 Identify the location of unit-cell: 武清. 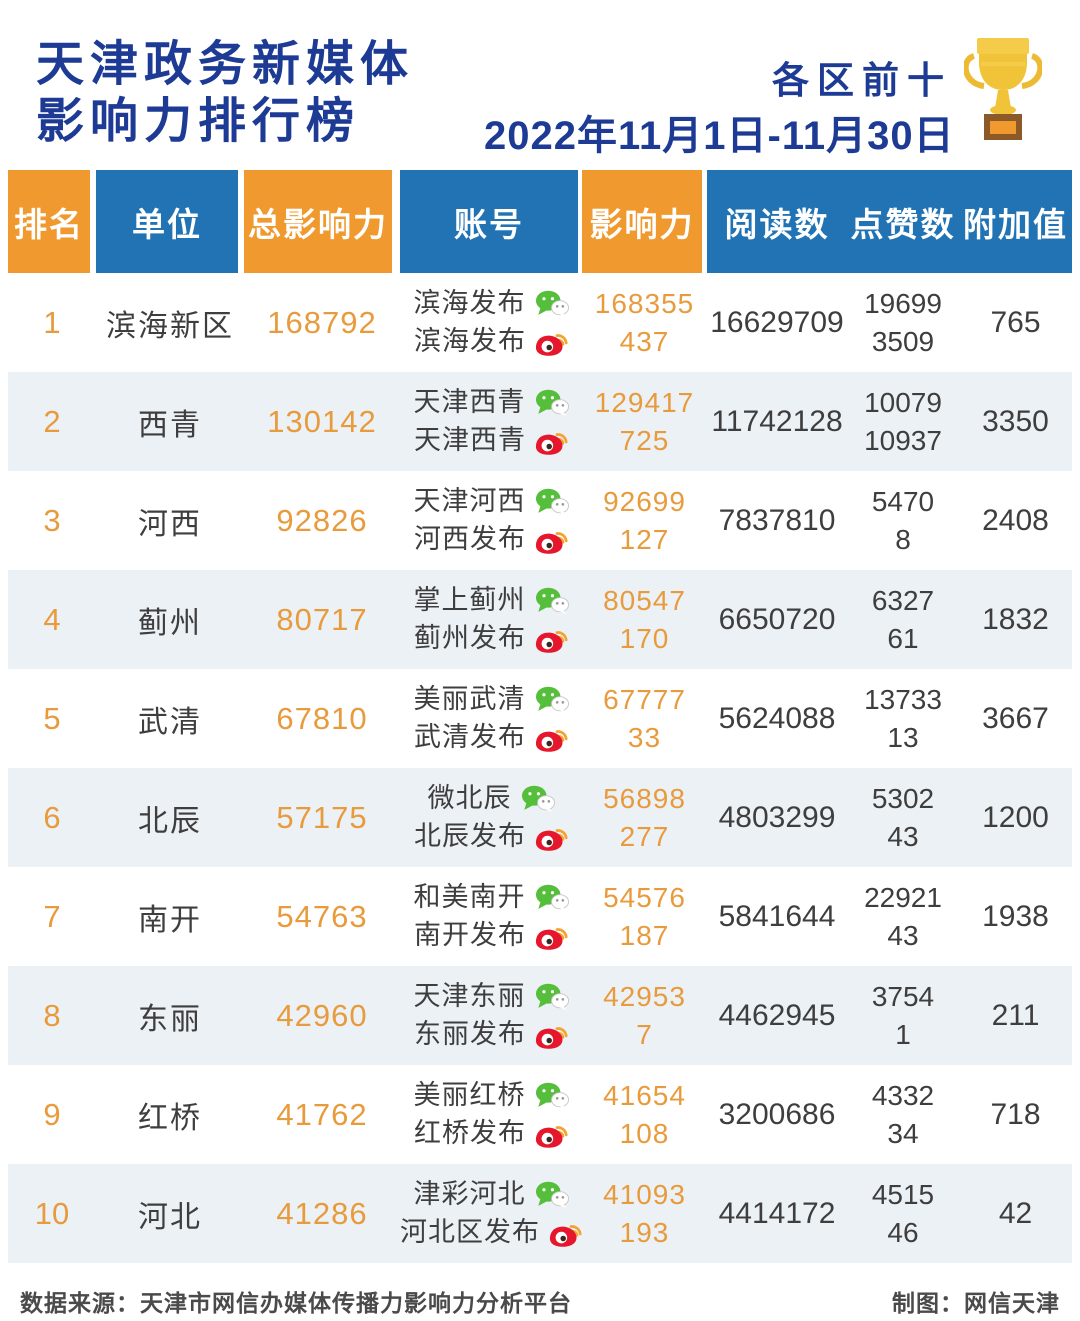
(170, 722).